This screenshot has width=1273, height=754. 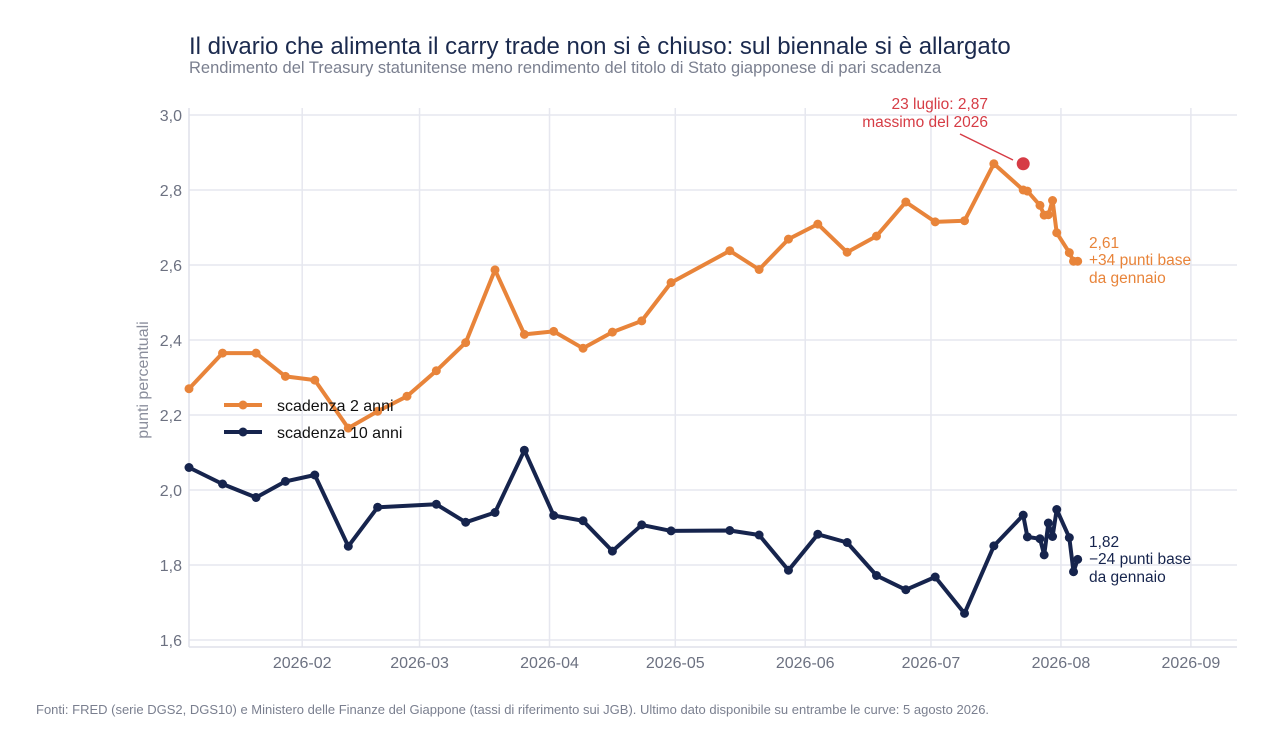 I want to click on legend-label-10y: scadenza 10 anni, so click(x=339, y=433).